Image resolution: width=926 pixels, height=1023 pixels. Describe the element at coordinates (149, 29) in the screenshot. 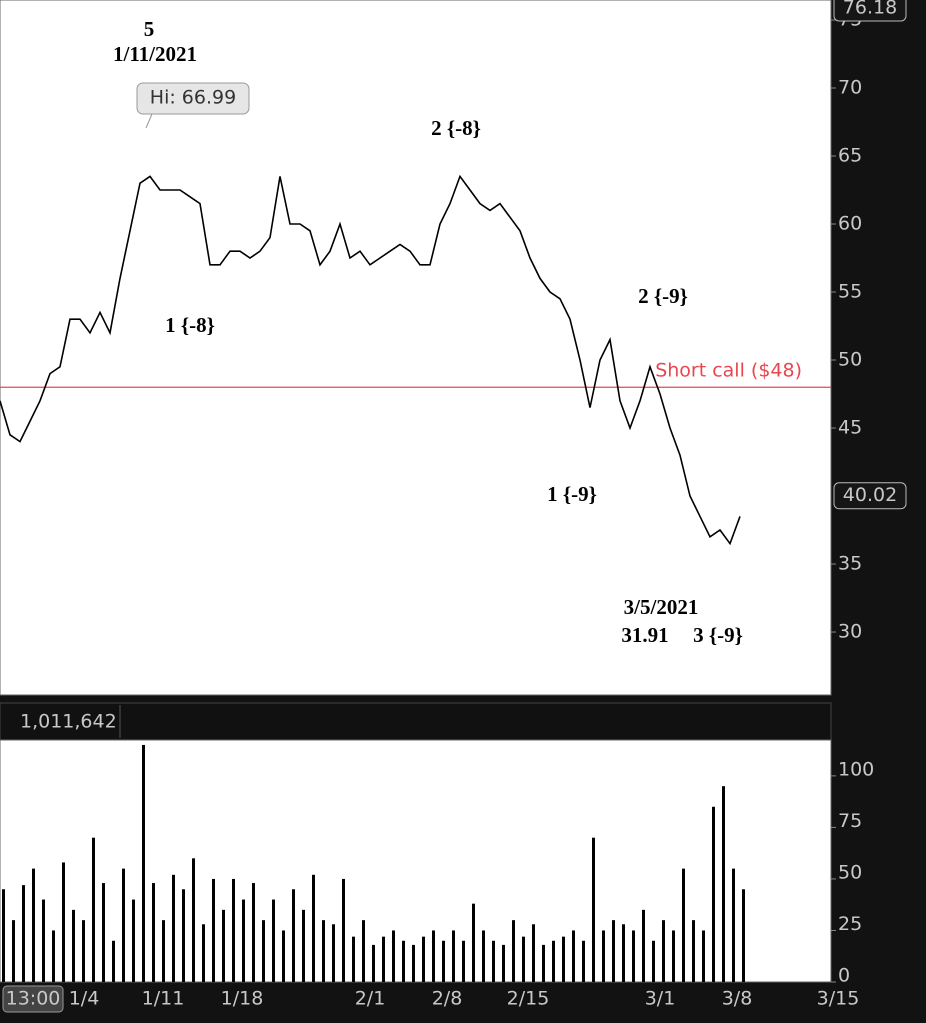

I see `annotation: 5` at that location.